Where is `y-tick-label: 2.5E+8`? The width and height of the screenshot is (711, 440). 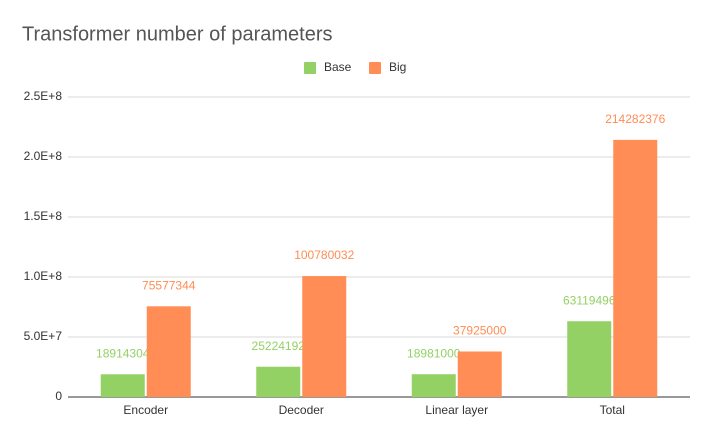 y-tick-label: 2.5E+8 is located at coordinates (43, 96).